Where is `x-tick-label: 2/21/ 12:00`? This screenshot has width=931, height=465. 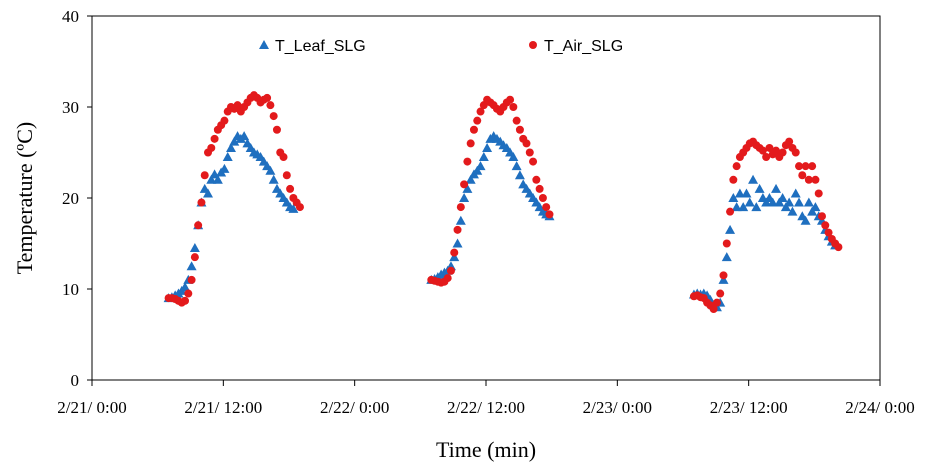
x-tick-label: 2/21/ 12:00 is located at coordinates (223, 407).